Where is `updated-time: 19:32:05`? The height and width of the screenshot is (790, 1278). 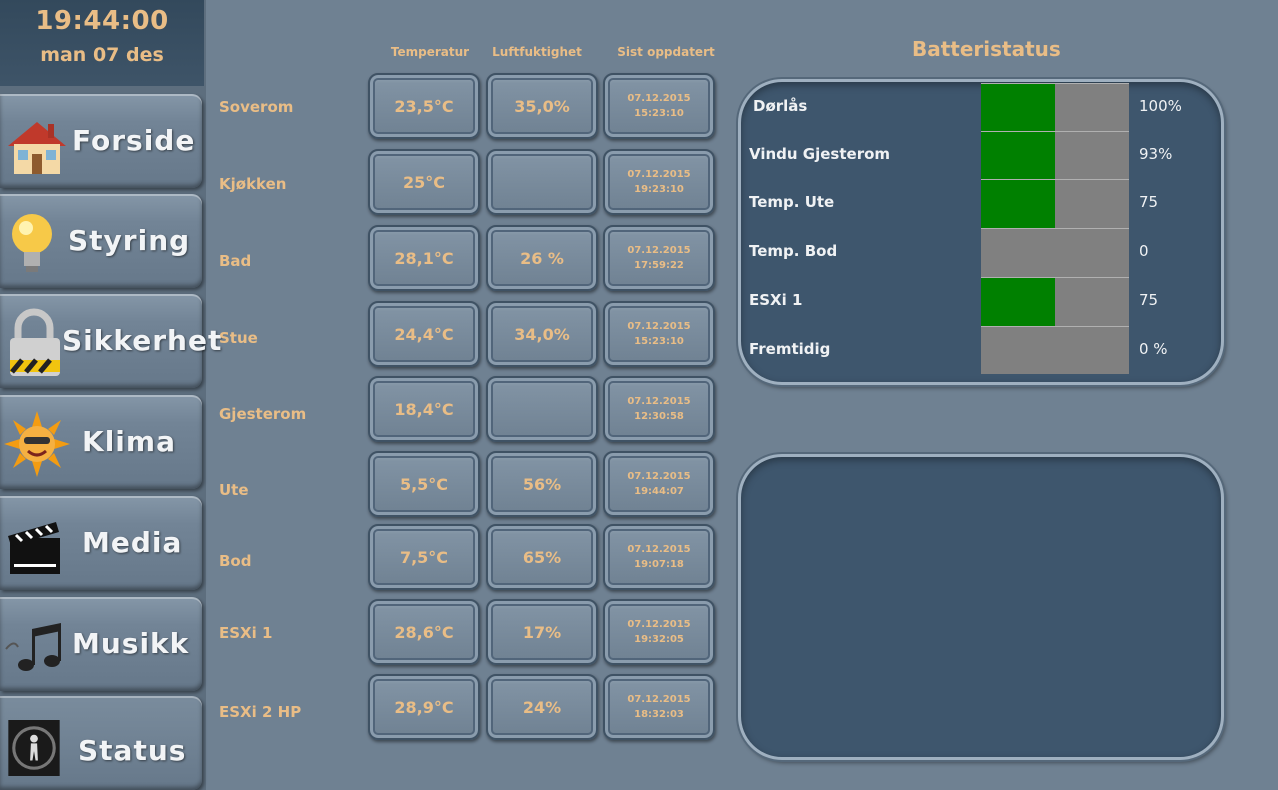 updated-time: 19:32:05 is located at coordinates (659, 639).